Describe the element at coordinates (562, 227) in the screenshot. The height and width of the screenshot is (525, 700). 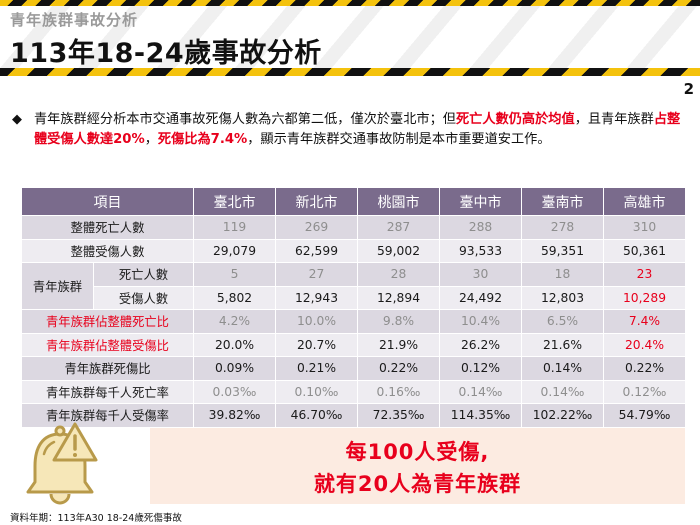
I see `table-cell: 278` at that location.